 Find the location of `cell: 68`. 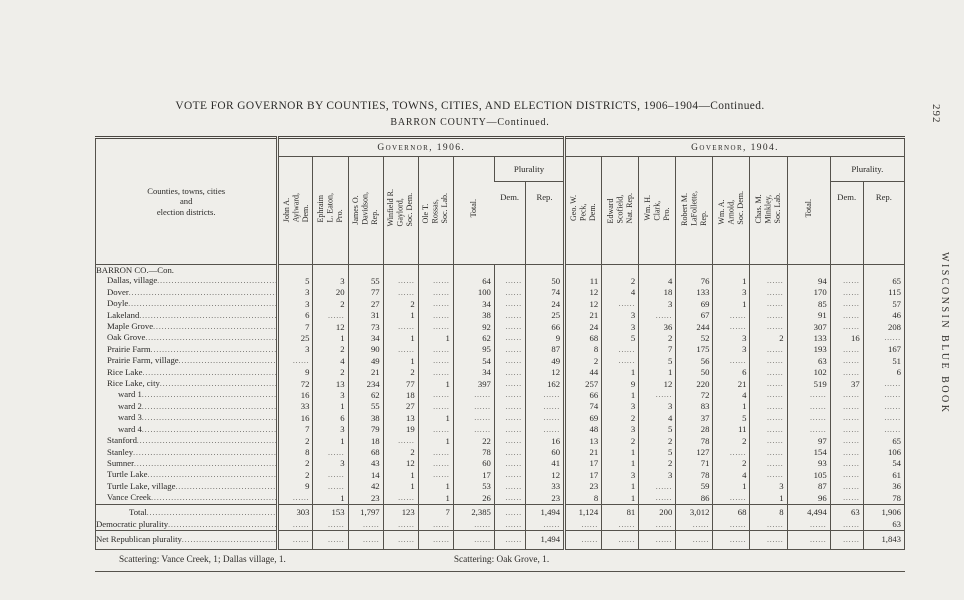

cell: 68 is located at coordinates (365, 452).